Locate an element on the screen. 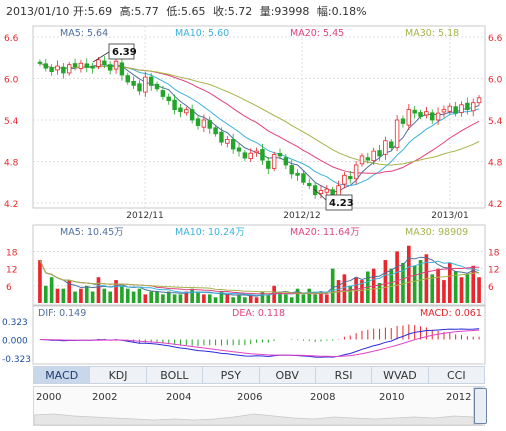 The width and height of the screenshot is (506, 431). vol-legend-ma10: MA10: 10.24万 is located at coordinates (210, 232).